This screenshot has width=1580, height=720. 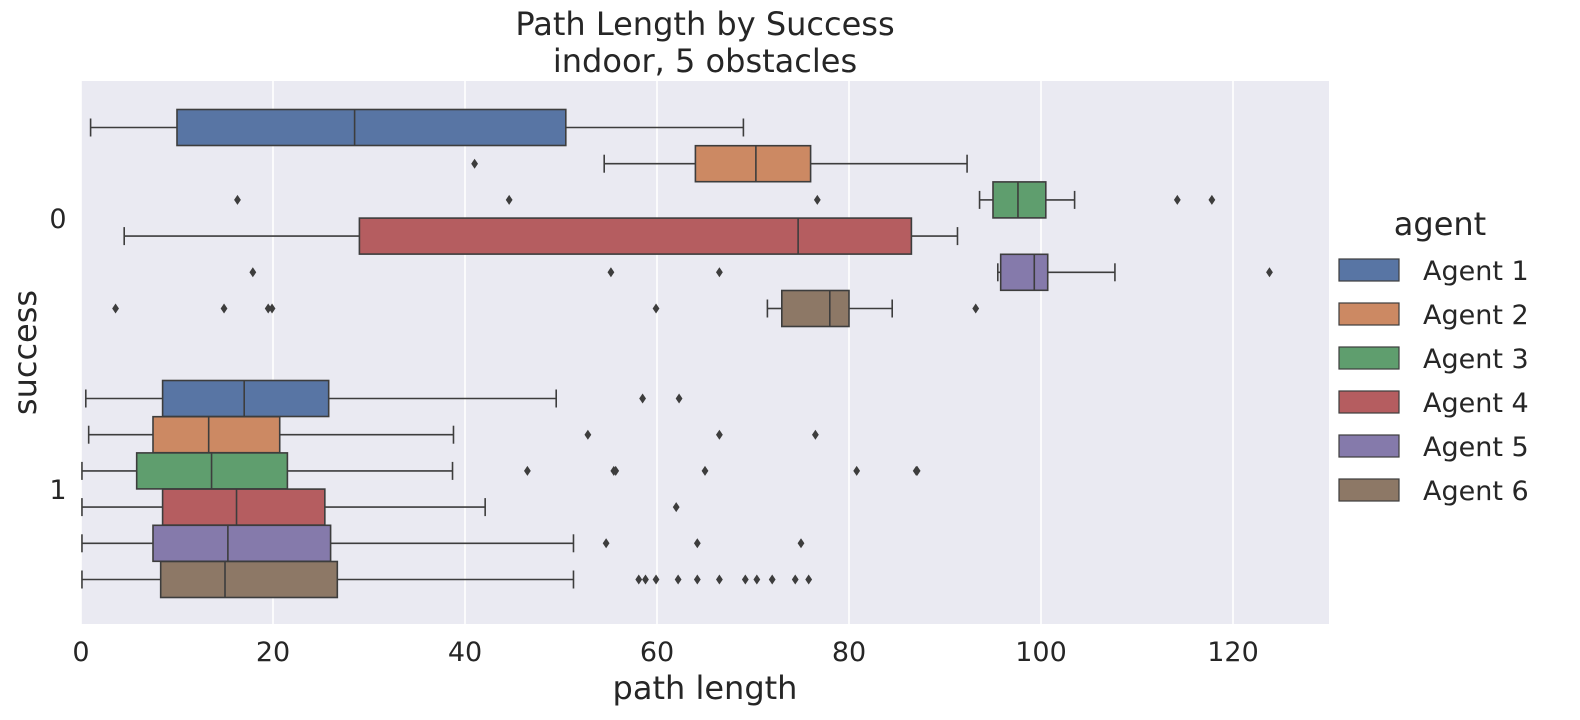 What do you see at coordinates (1440, 224) in the screenshot?
I see `legend-title: agent` at bounding box center [1440, 224].